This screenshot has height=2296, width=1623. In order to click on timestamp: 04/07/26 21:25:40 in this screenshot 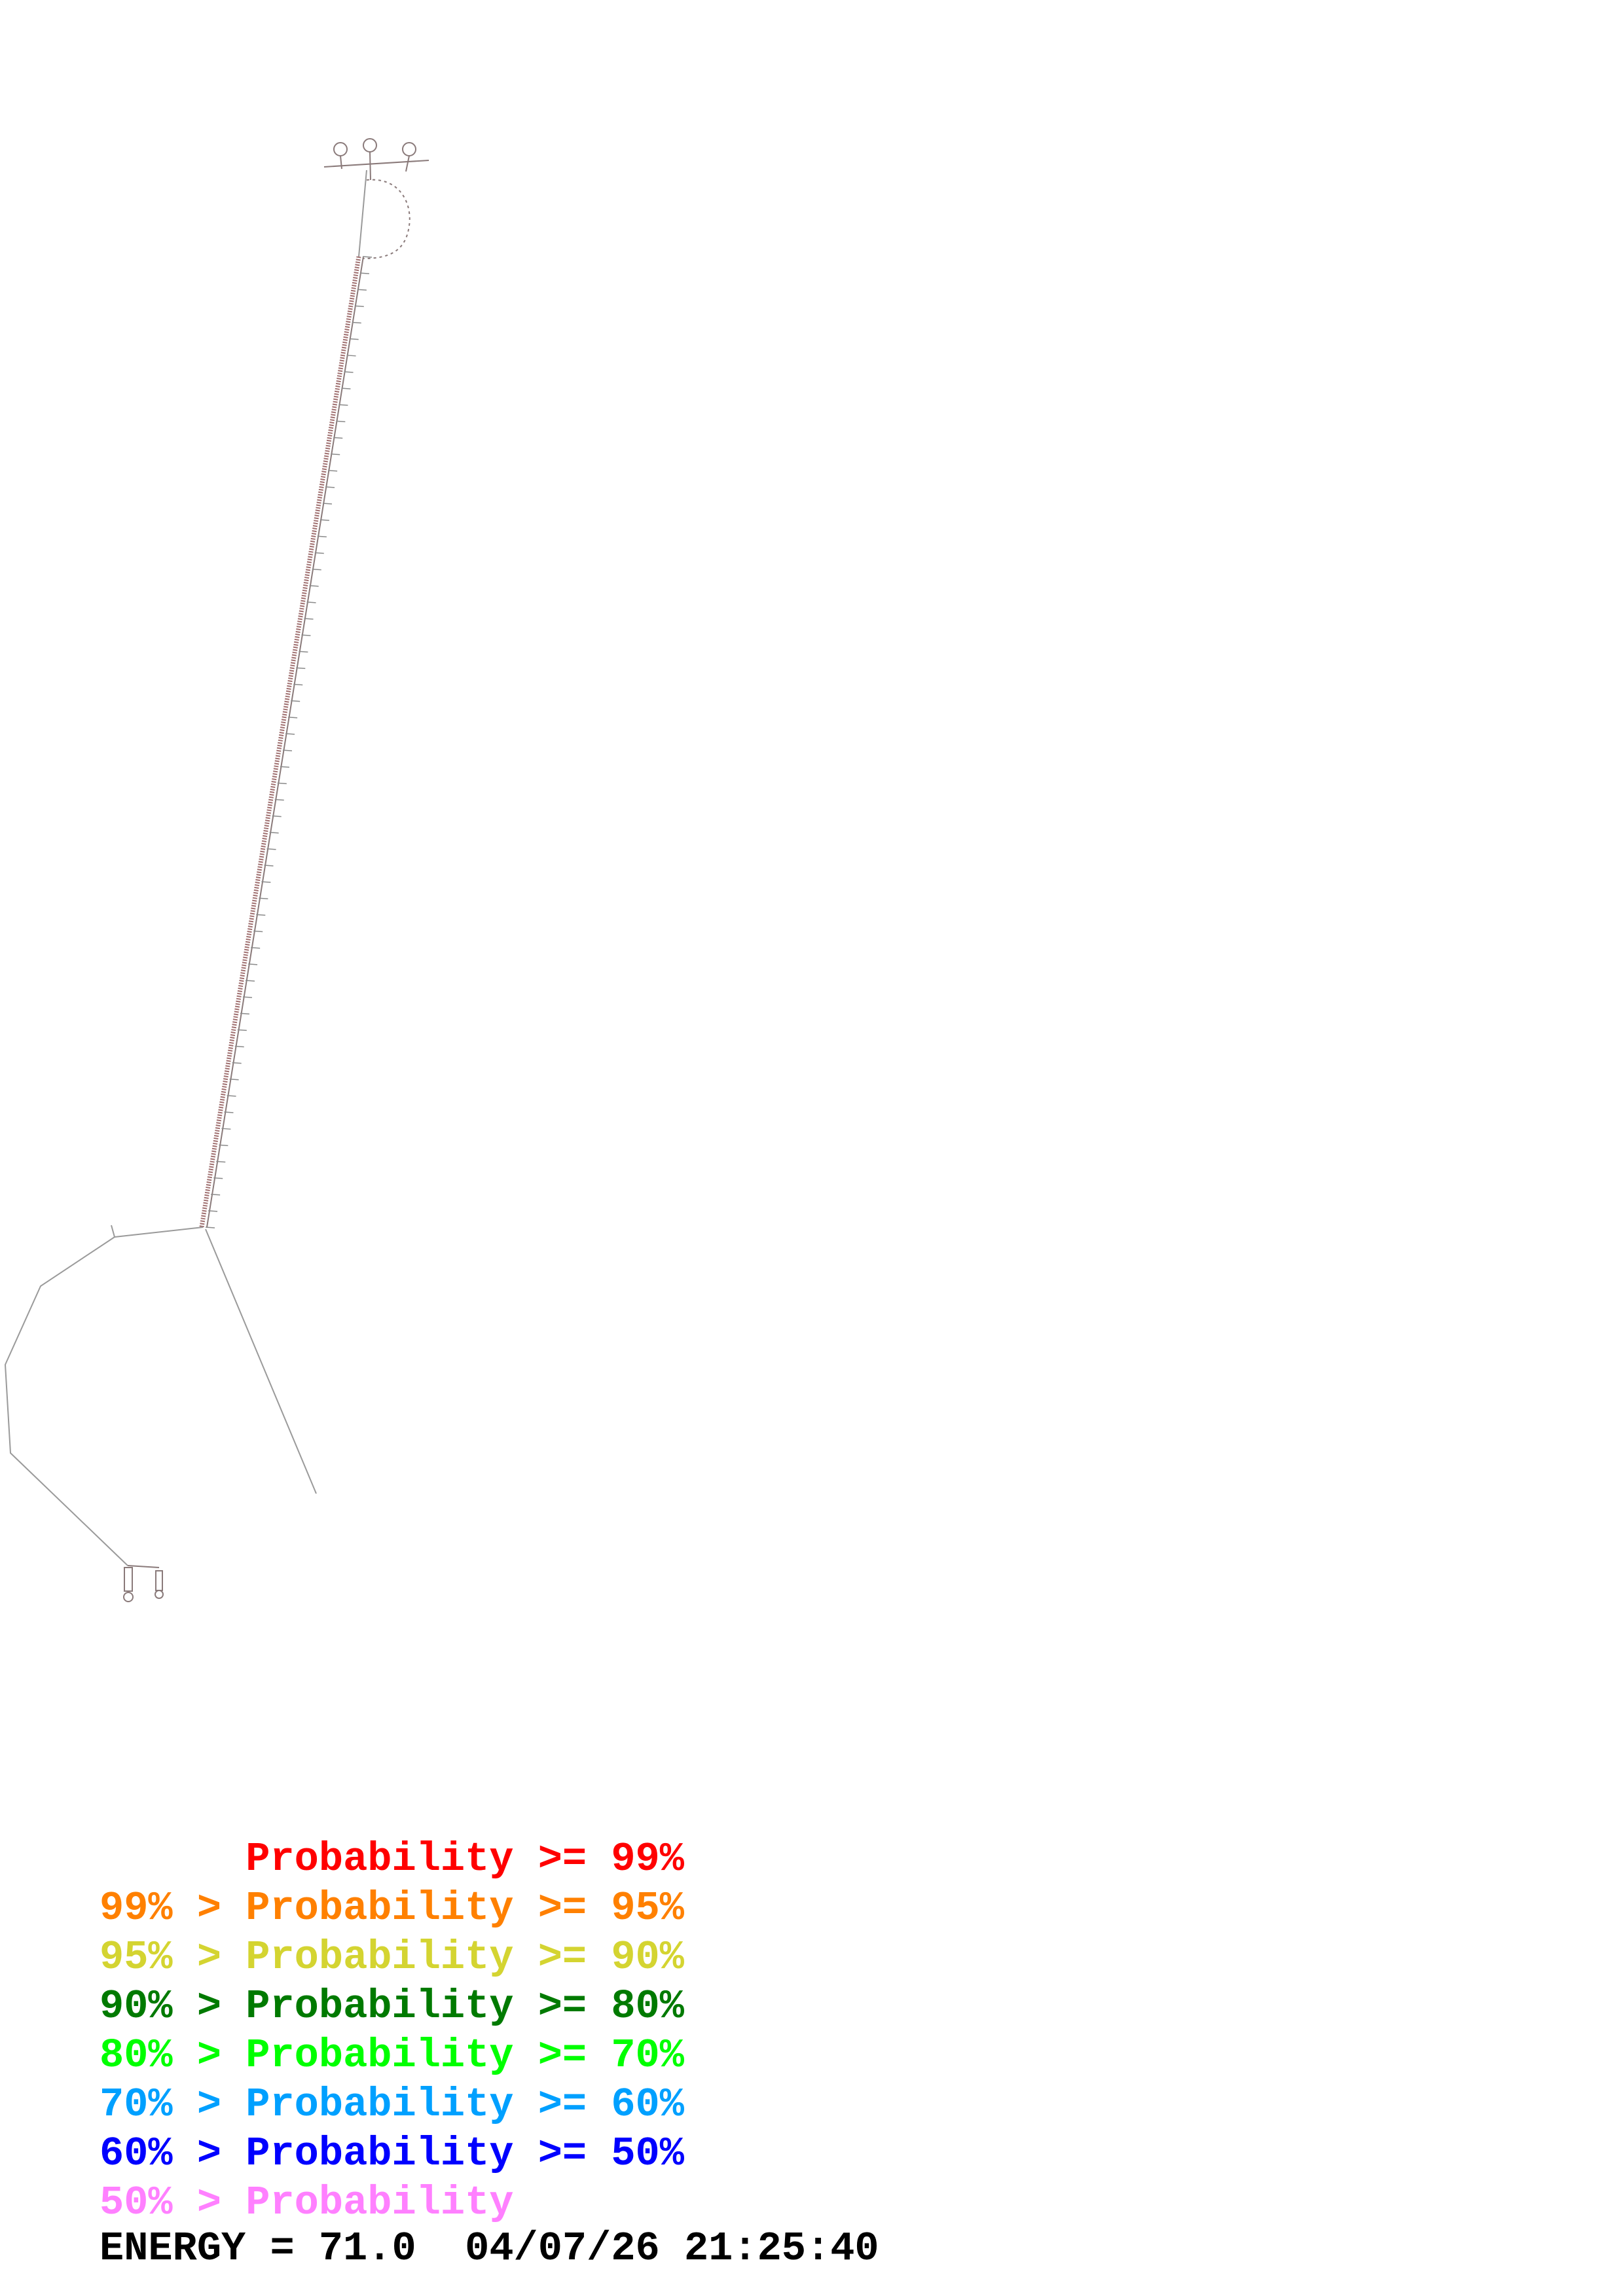, I will do `click(672, 2248)`.